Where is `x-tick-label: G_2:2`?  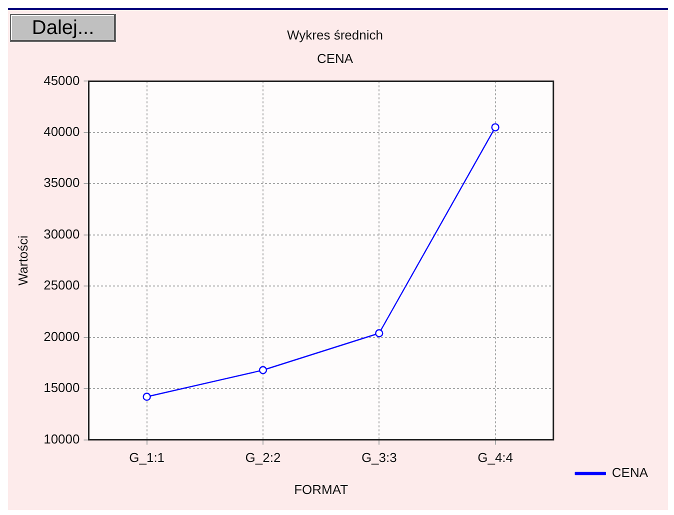 x-tick-label: G_2:2 is located at coordinates (263, 458).